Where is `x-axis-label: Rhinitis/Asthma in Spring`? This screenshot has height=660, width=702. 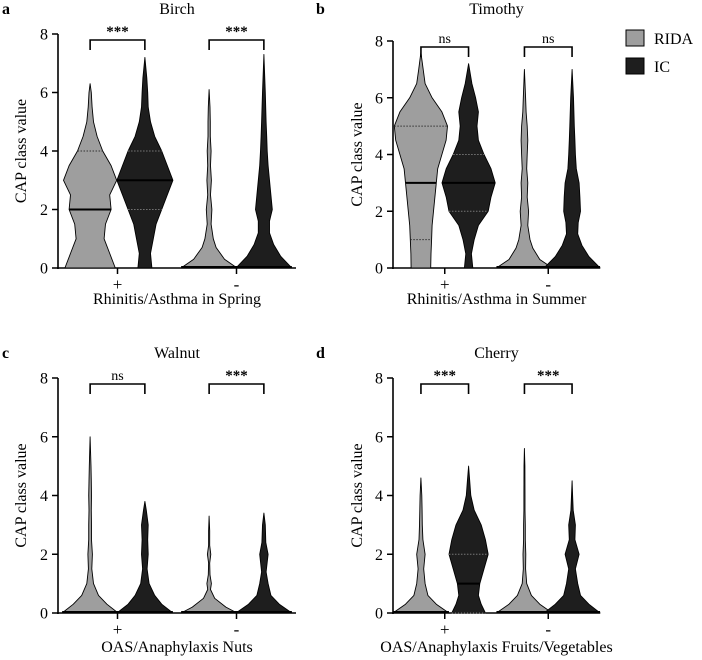 x-axis-label: Rhinitis/Asthma in Spring is located at coordinates (177, 299).